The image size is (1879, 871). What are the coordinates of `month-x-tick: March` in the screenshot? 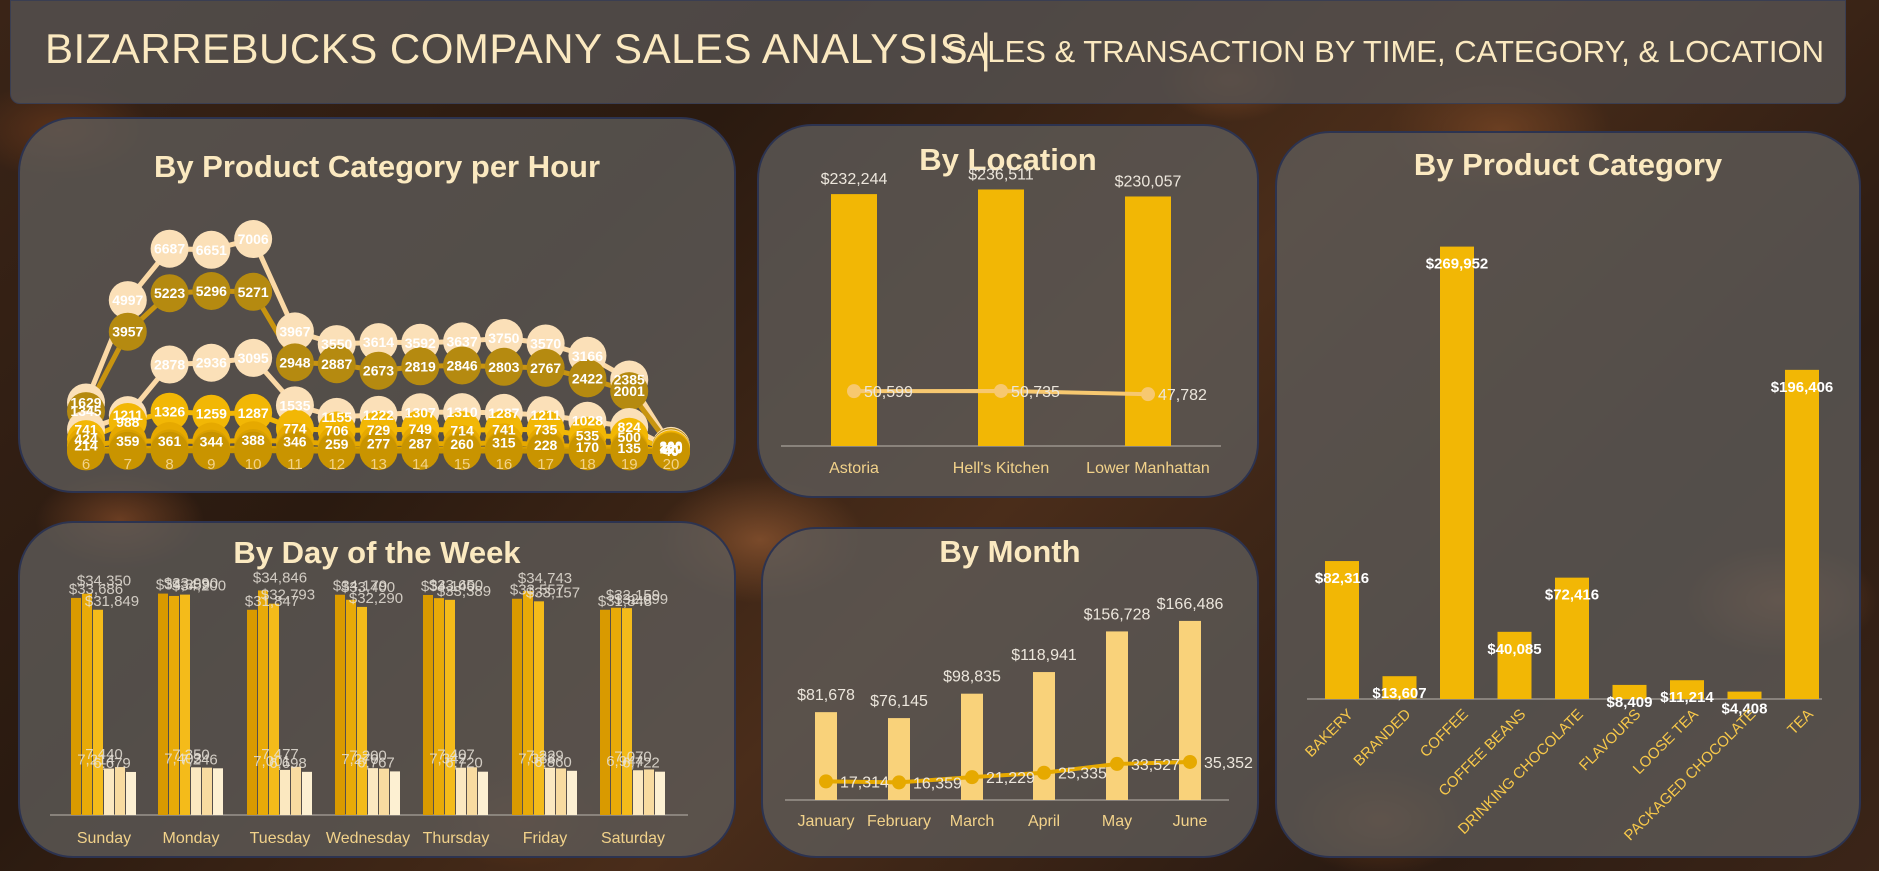 It's located at (972, 821).